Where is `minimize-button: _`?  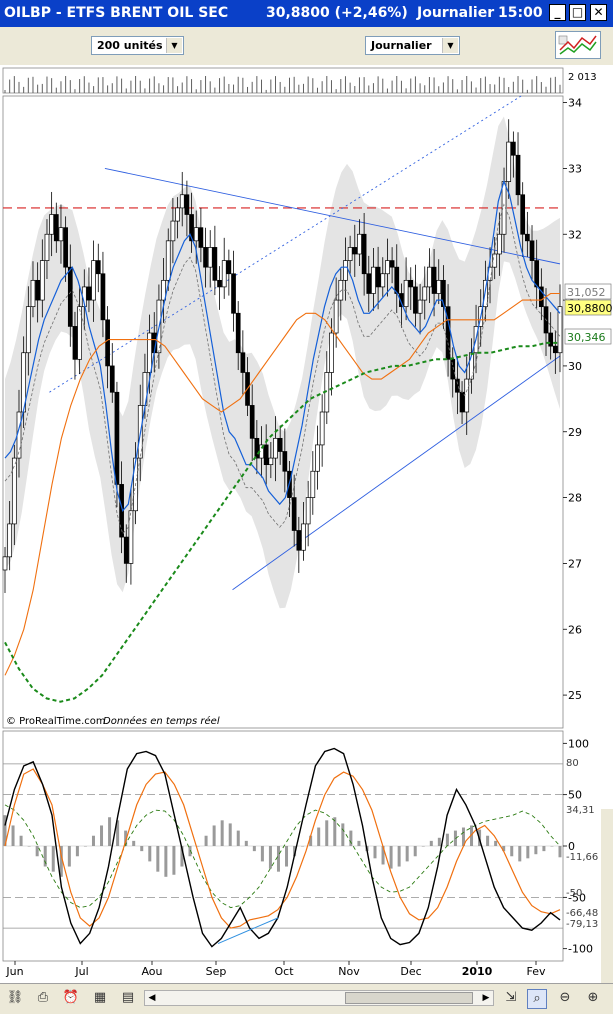
minimize-button: _ is located at coordinates (557, 12).